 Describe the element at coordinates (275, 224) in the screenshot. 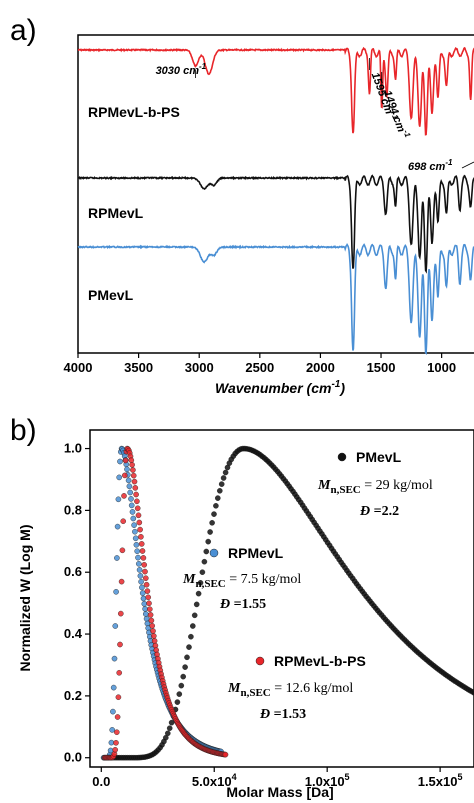

I see `ftir-line-rpmevl` at that location.